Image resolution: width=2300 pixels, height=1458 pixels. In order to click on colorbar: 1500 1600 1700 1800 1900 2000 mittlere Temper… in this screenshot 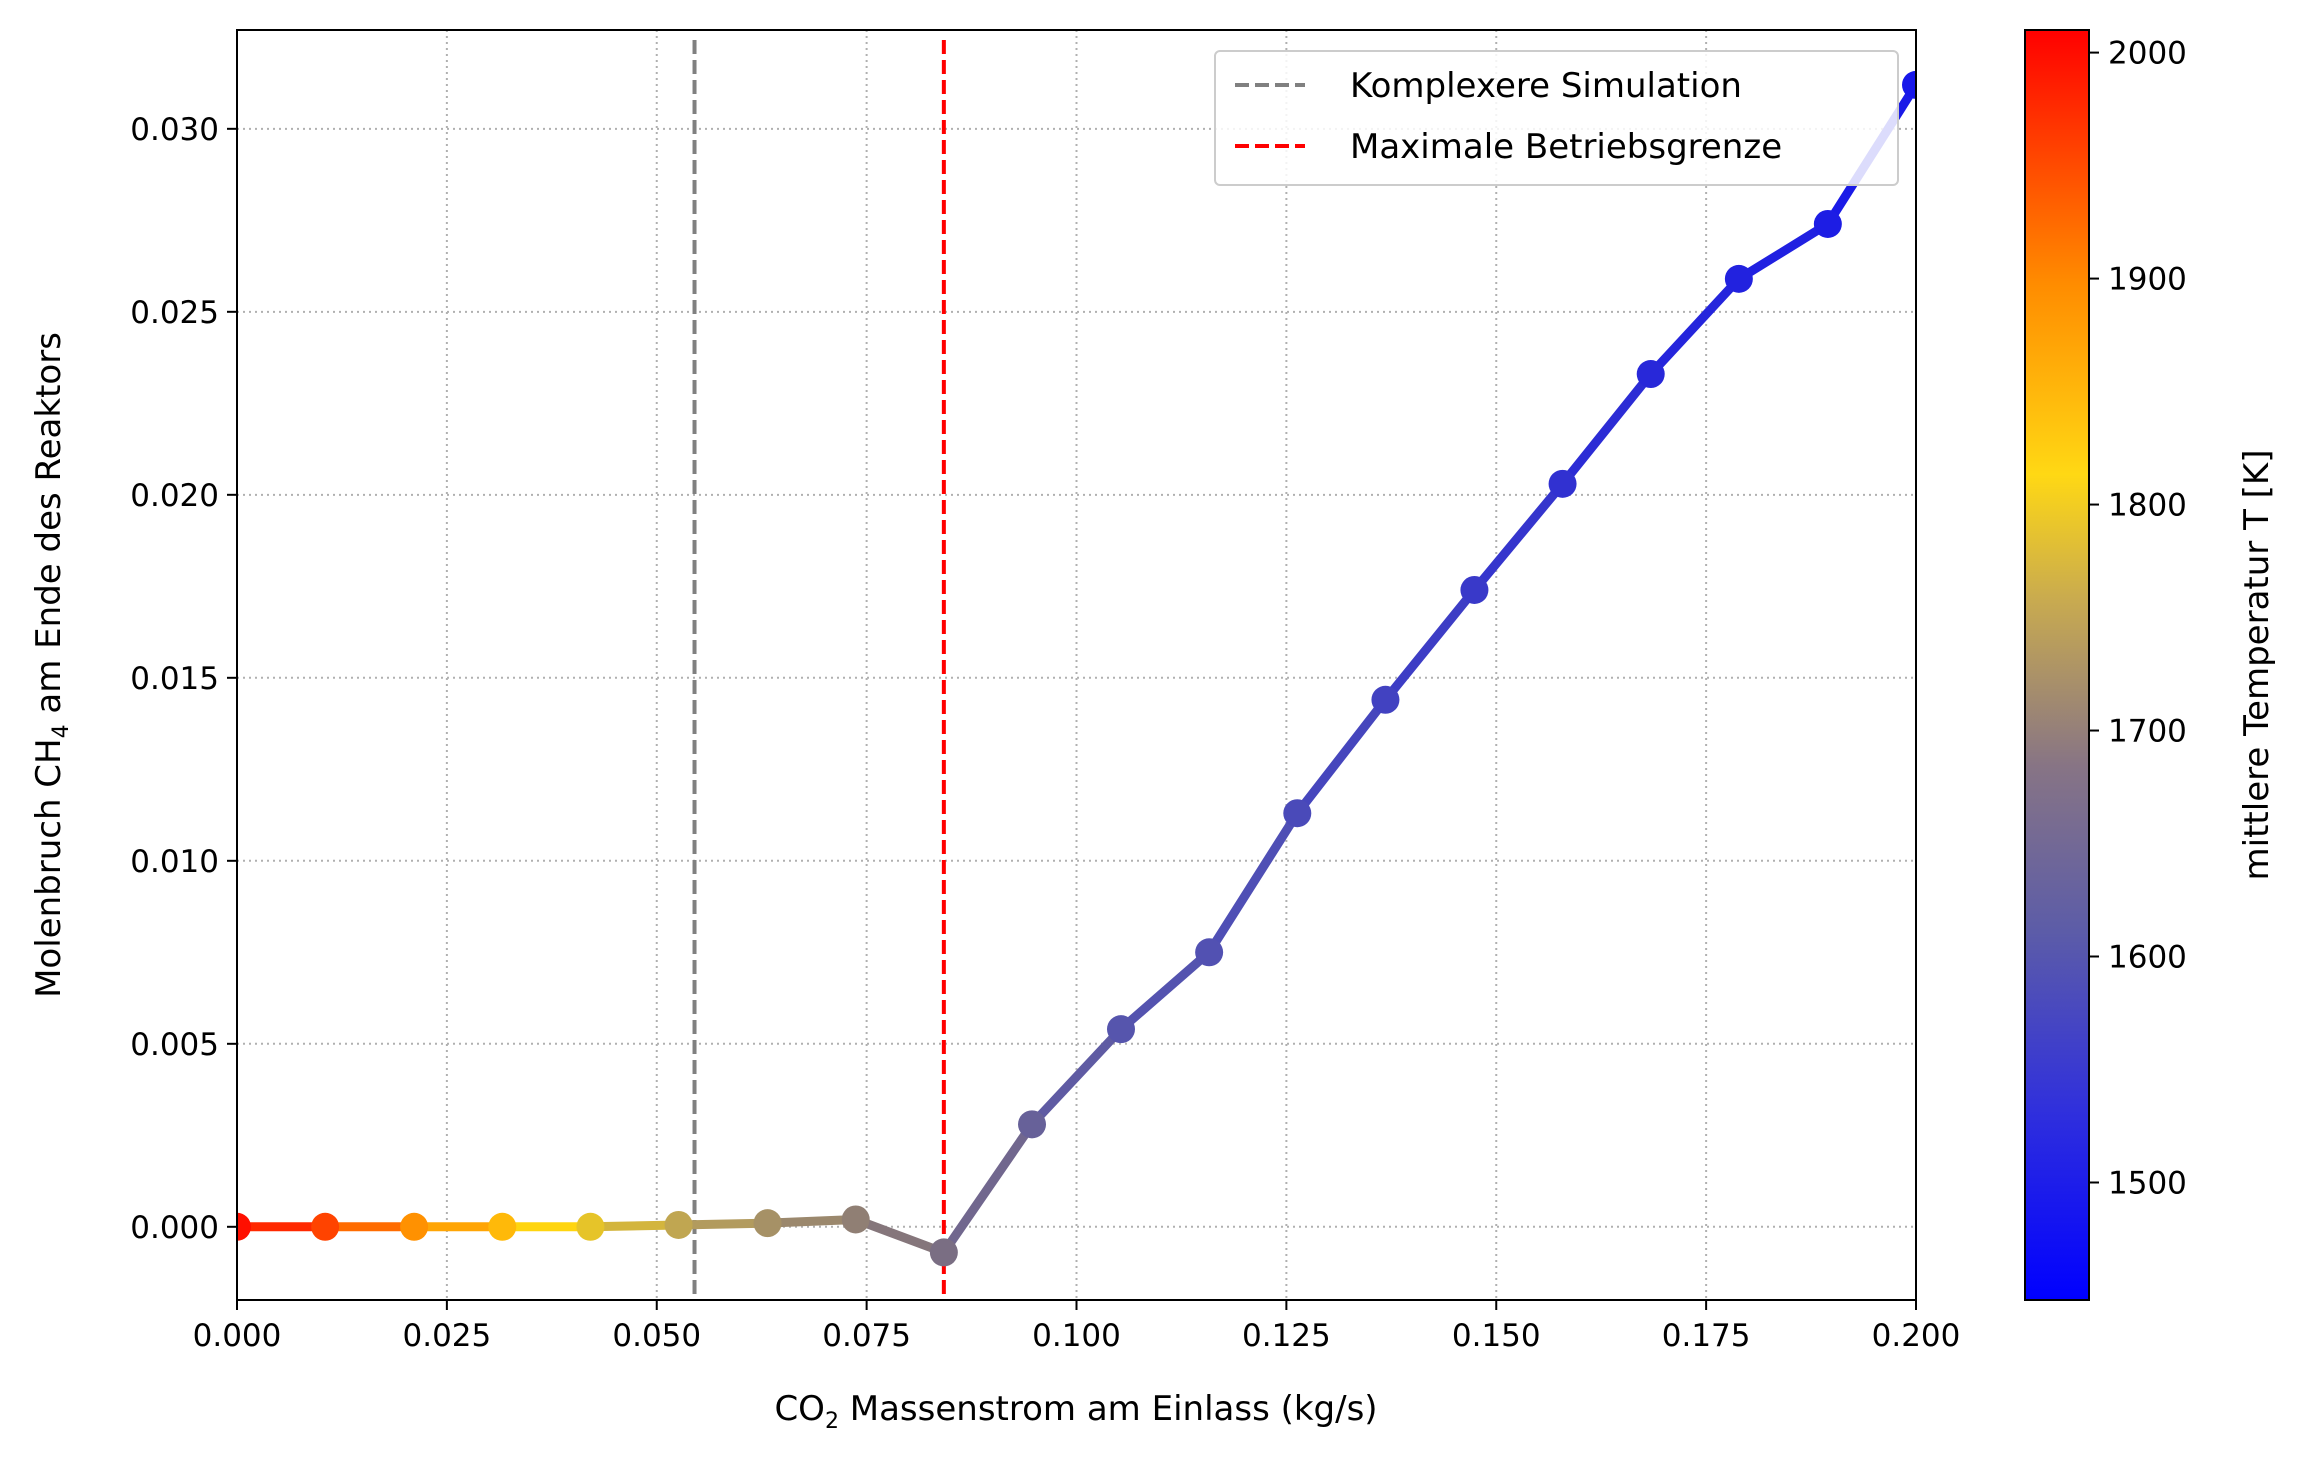, I will do `click(2150, 665)`.